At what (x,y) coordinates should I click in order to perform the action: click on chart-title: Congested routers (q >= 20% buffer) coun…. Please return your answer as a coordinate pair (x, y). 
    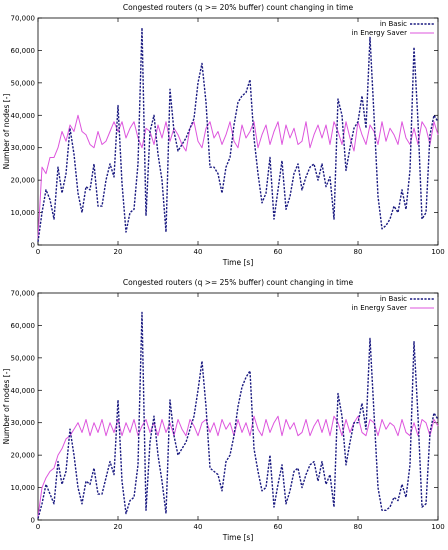
    Looking at the image, I should click on (238, 7).